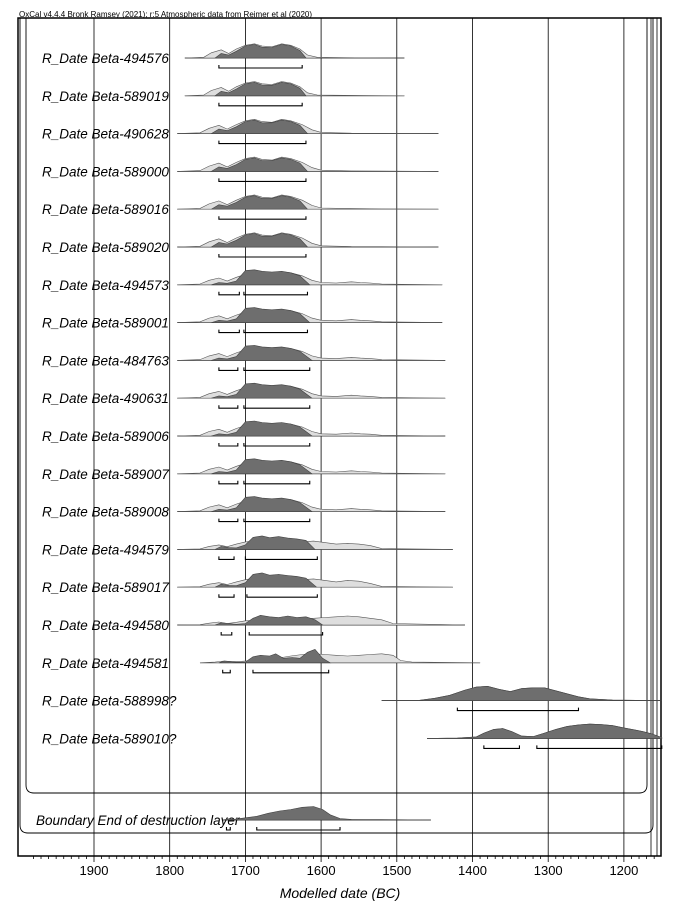 This screenshot has width=679, height=914. I want to click on x-tick-label: 1900, so click(94, 870).